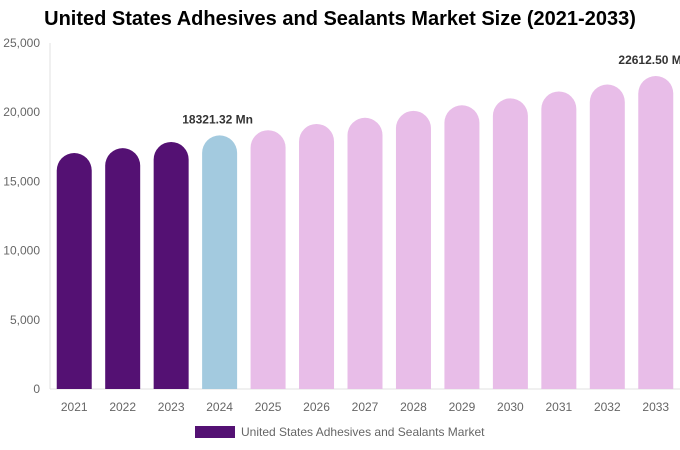 The image size is (680, 450). Describe the element at coordinates (510, 243) in the screenshot. I see `bar-2030` at that location.